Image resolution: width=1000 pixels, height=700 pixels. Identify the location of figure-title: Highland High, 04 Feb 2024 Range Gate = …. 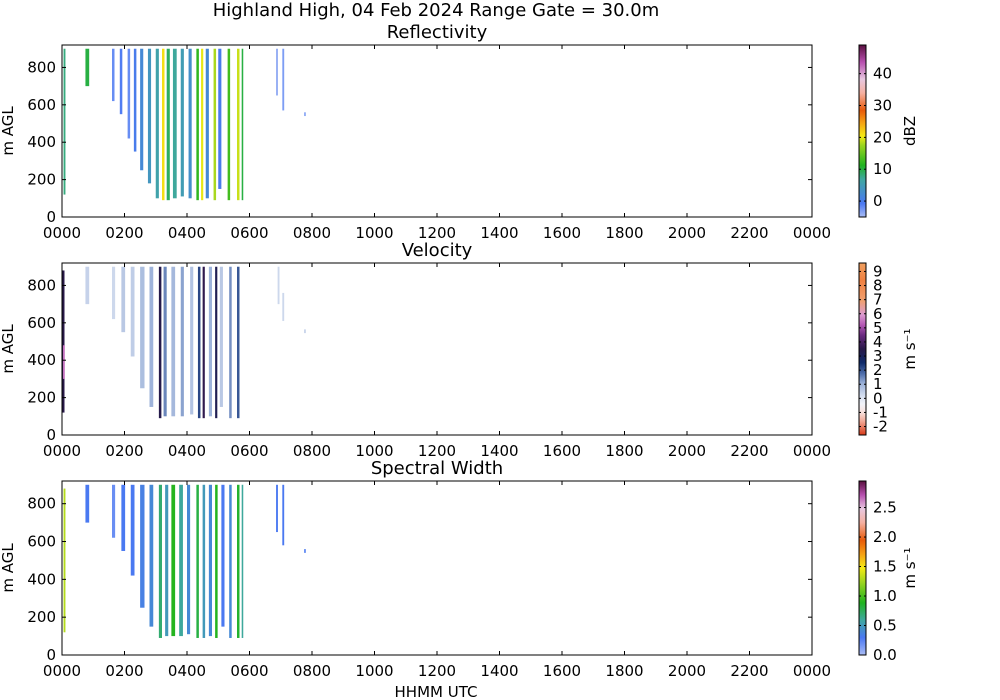
(436, 10).